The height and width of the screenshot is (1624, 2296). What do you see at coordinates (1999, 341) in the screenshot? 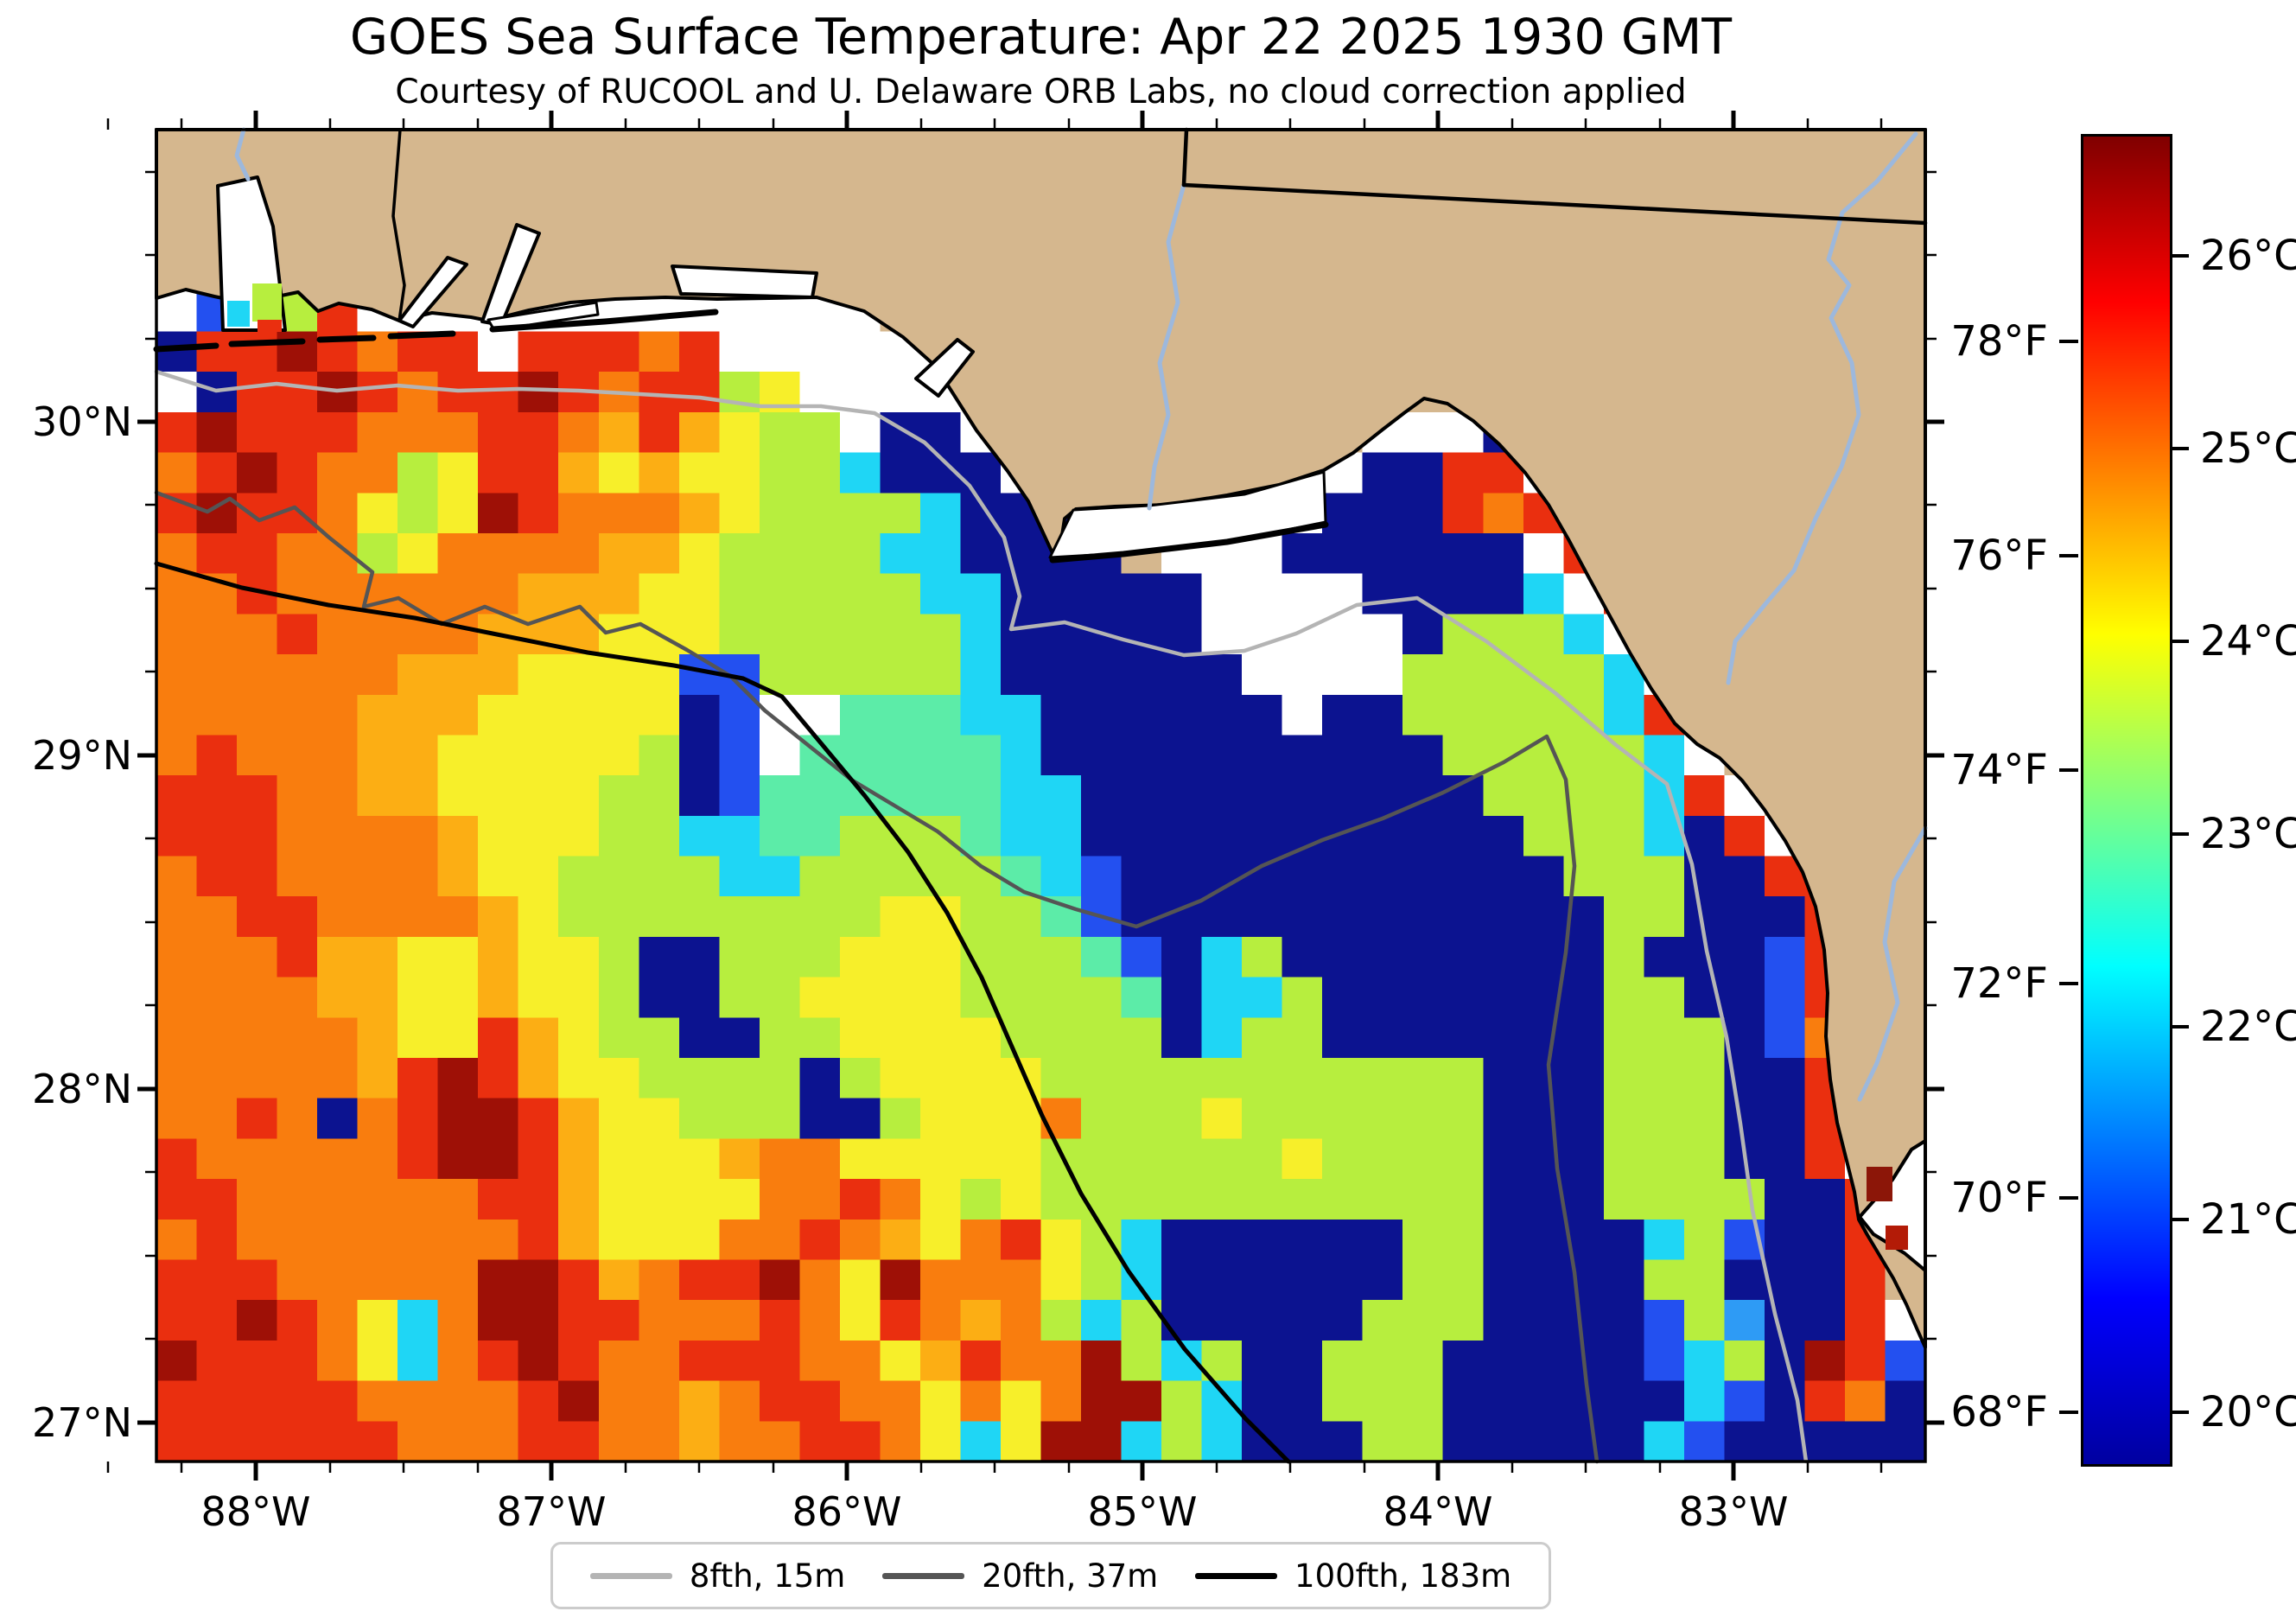
I see `colorbar-label-f: 78°F` at bounding box center [1999, 341].